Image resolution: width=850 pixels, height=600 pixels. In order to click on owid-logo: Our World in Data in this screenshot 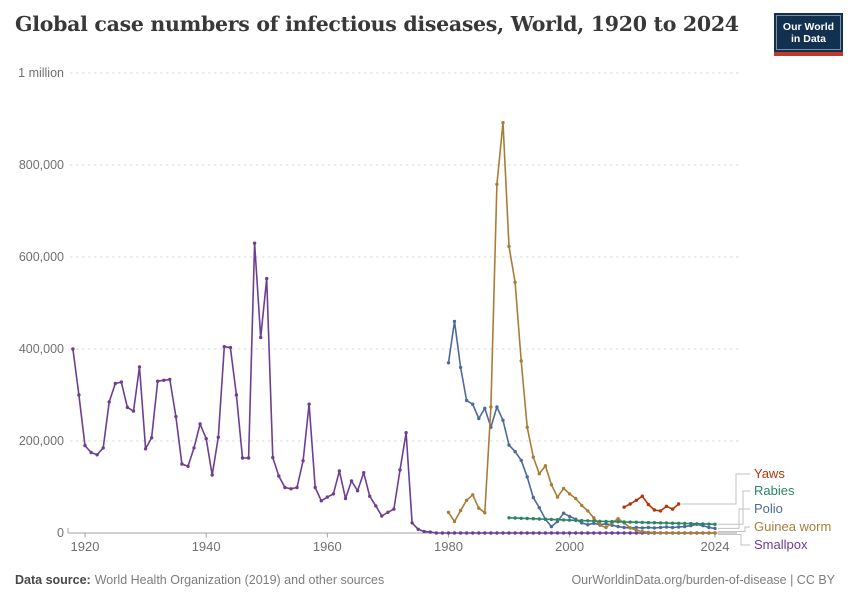, I will do `click(808, 34)`.